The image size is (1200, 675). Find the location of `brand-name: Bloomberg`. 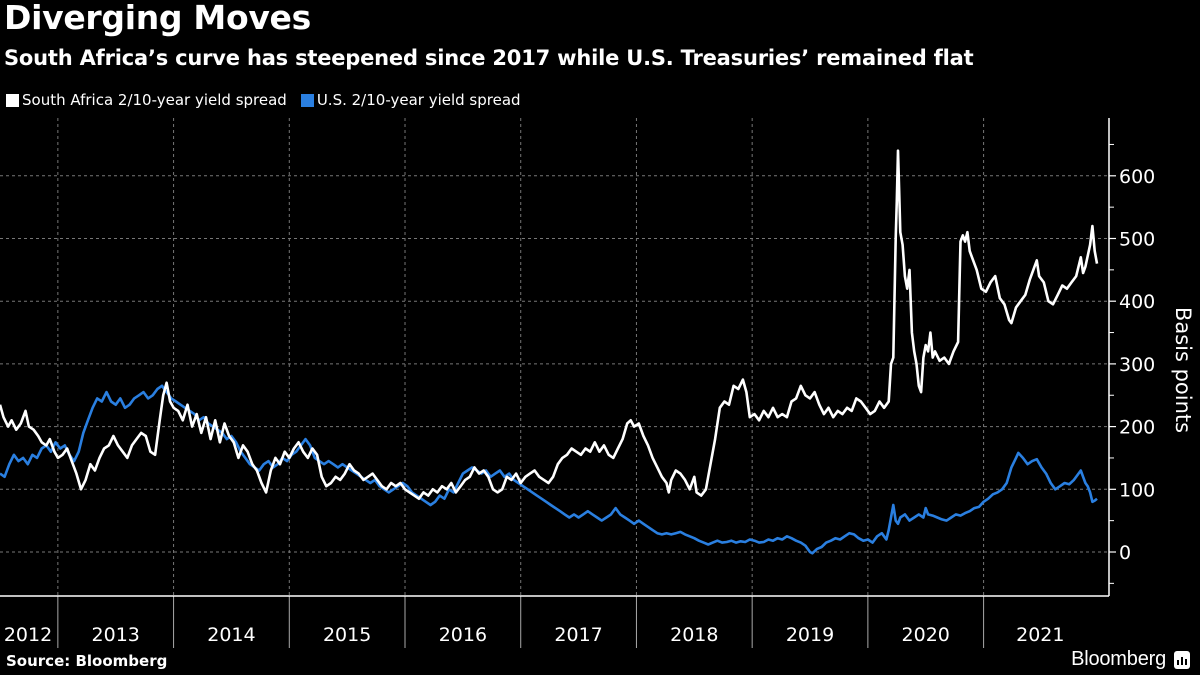

brand-name: Bloomberg is located at coordinates (1118, 659).